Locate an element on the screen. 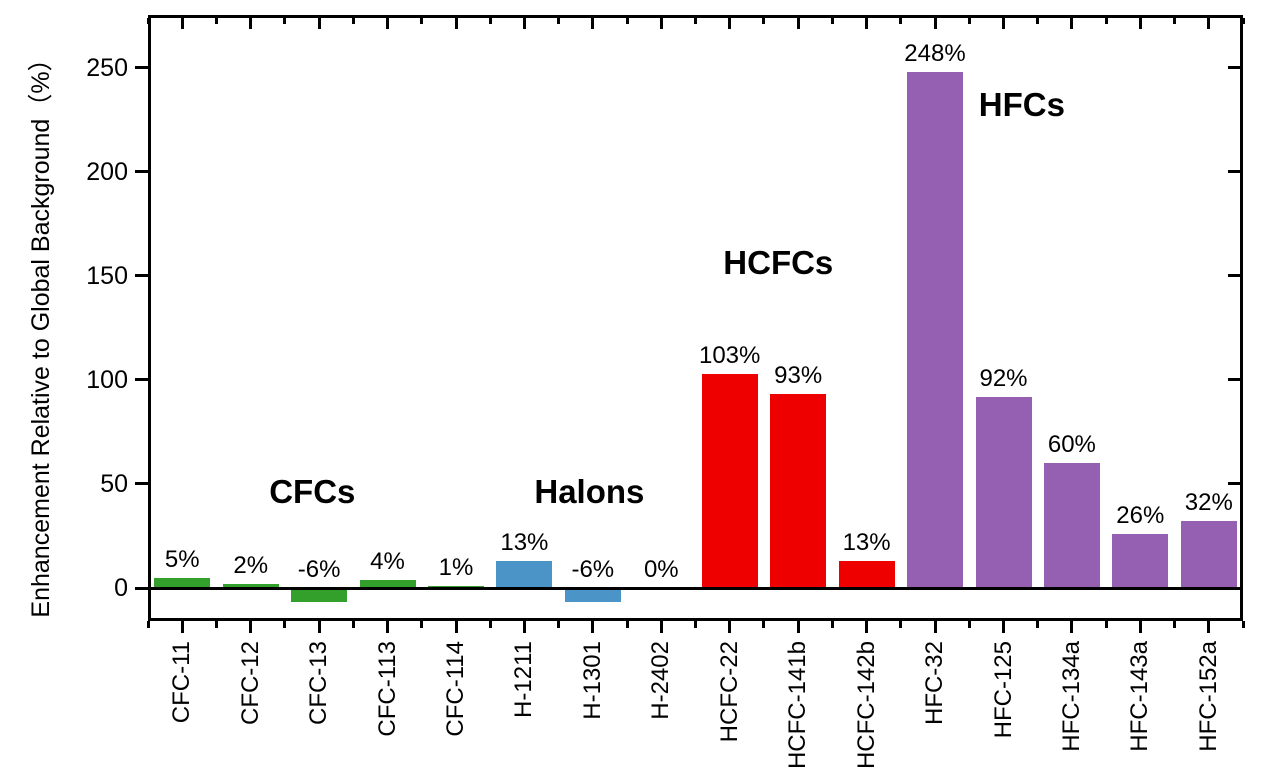  x-tick-label: CFC-113 is located at coordinates (387, 689).